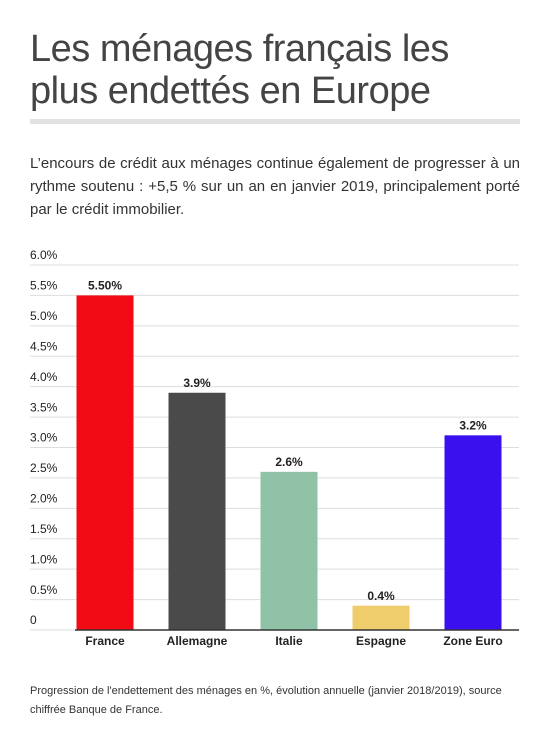 This screenshot has height=749, width=550. I want to click on value-label: 5.50%, so click(105, 286).